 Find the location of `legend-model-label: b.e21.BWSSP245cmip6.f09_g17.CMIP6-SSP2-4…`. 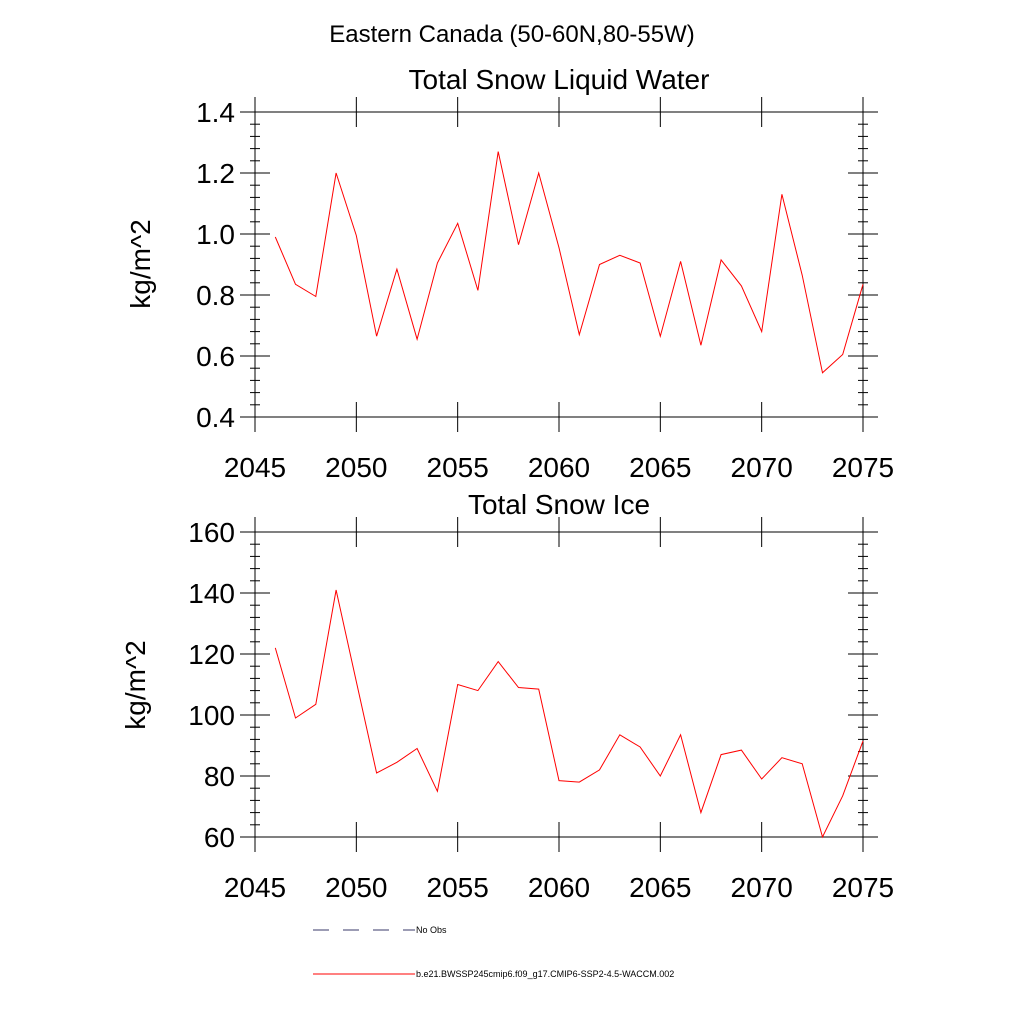

legend-model-label: b.e21.BWSSP245cmip6.f09_g17.CMIP6-SSP2-4… is located at coordinates (545, 974).